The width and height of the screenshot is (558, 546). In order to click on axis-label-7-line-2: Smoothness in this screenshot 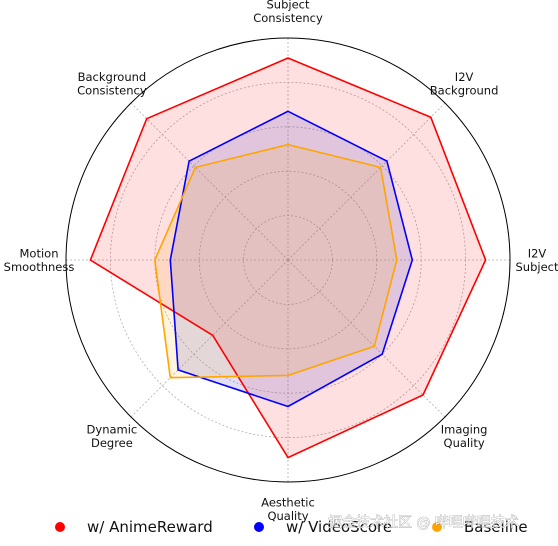, I will do `click(39, 267)`.